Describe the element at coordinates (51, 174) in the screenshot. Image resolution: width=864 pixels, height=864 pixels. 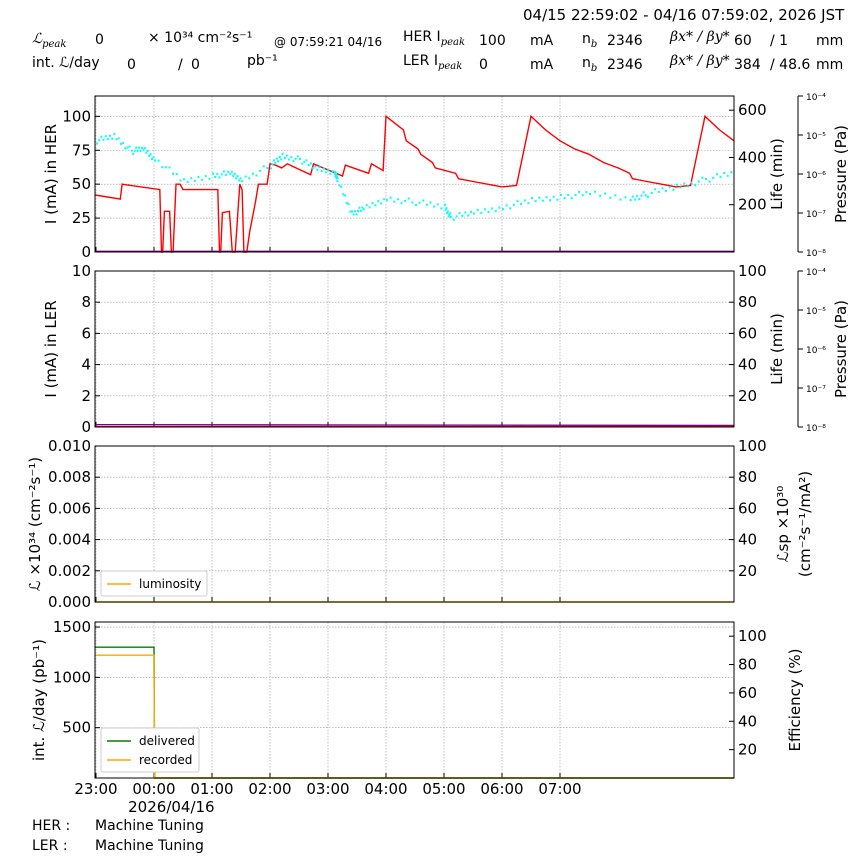
I see `y-axis-label: I (mA) in HER` at that location.